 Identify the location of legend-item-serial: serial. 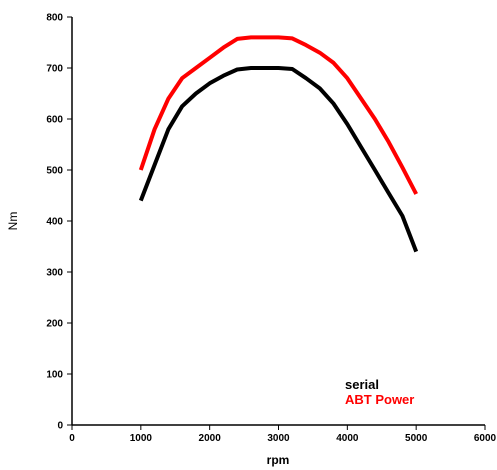
(362, 384).